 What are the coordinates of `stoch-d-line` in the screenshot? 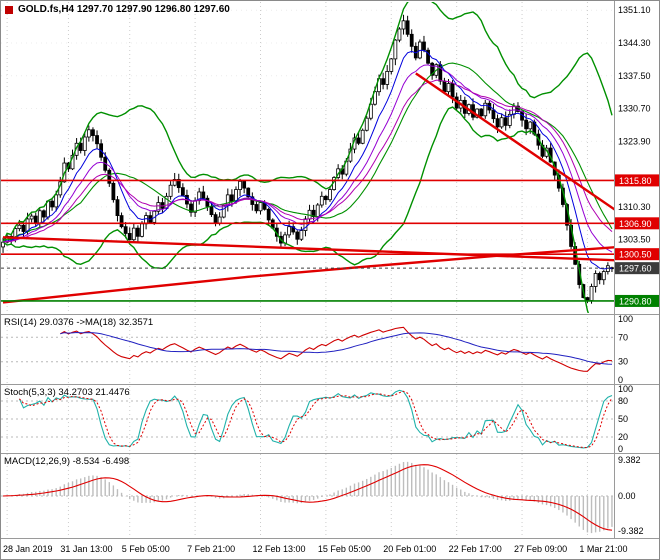 It's located at (316, 419).